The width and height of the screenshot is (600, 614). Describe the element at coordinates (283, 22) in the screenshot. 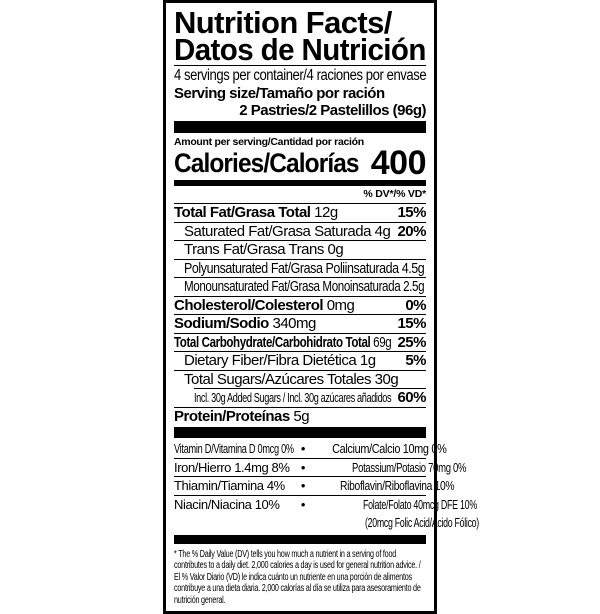

I see `title-line-1: Nutrition Facts/` at that location.